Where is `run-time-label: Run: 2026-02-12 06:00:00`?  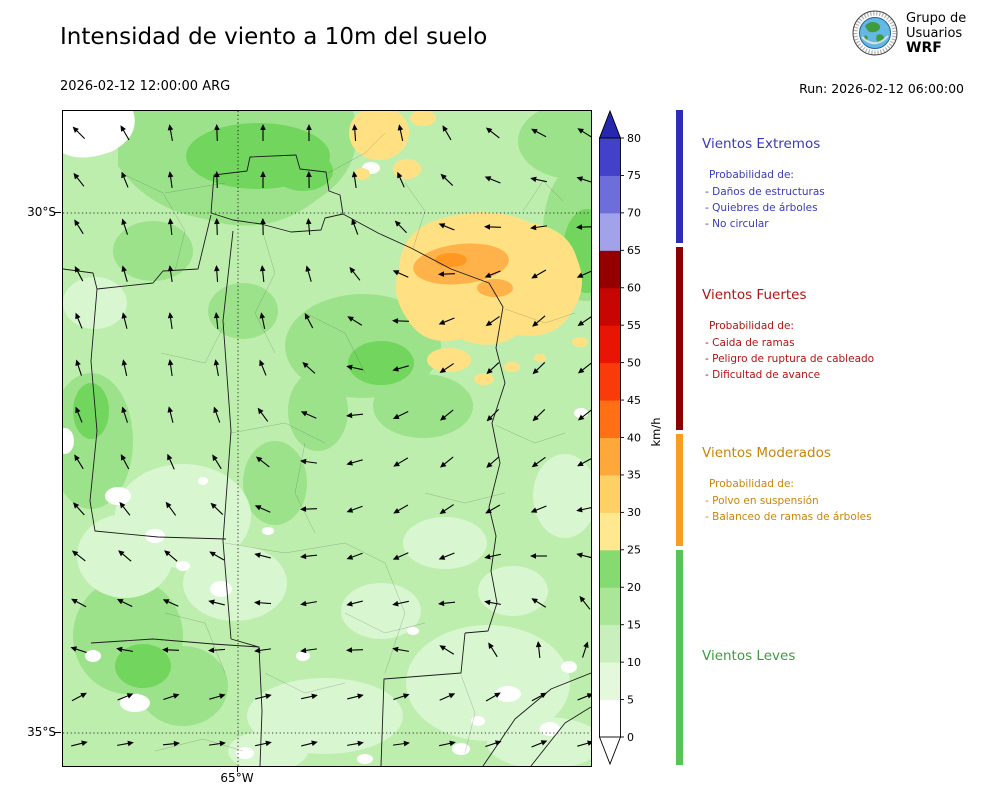
run-time-label: Run: 2026-02-12 06:00:00 is located at coordinates (881, 88).